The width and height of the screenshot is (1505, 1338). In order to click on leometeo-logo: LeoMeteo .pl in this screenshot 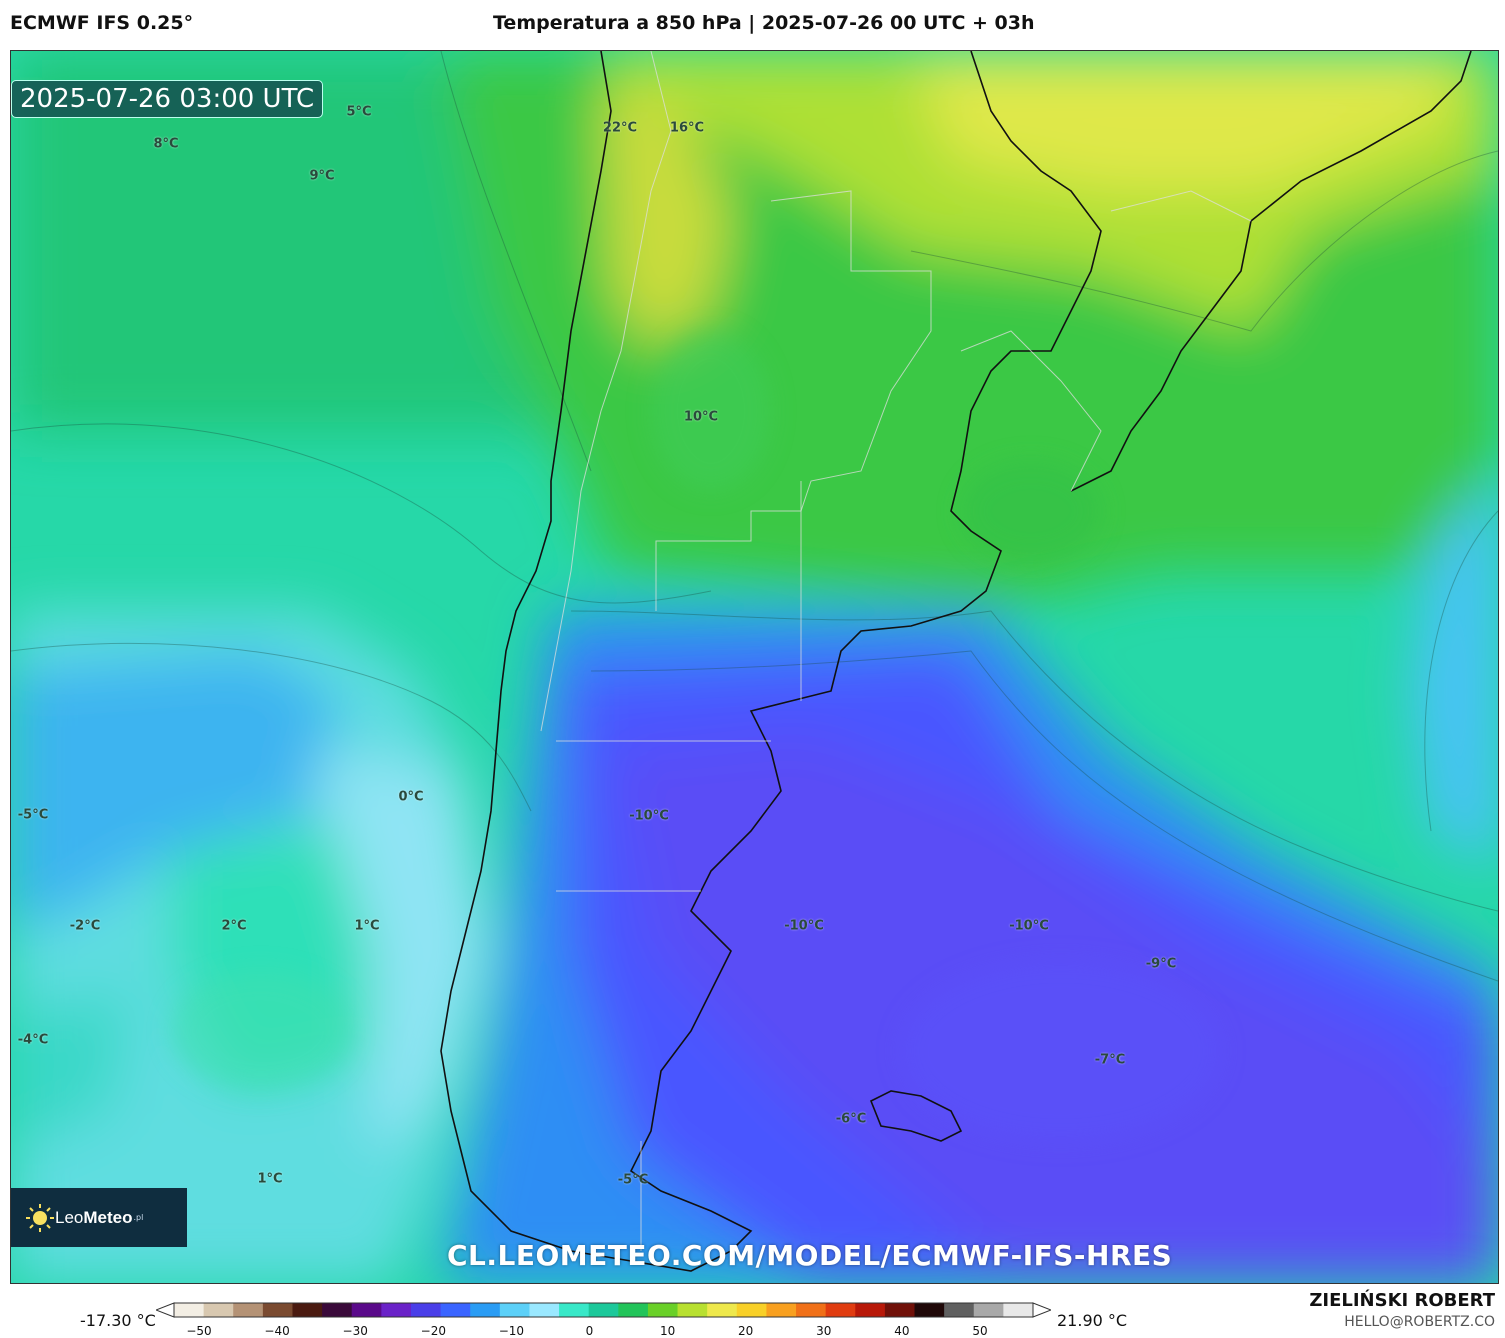, I will do `click(99, 1217)`.